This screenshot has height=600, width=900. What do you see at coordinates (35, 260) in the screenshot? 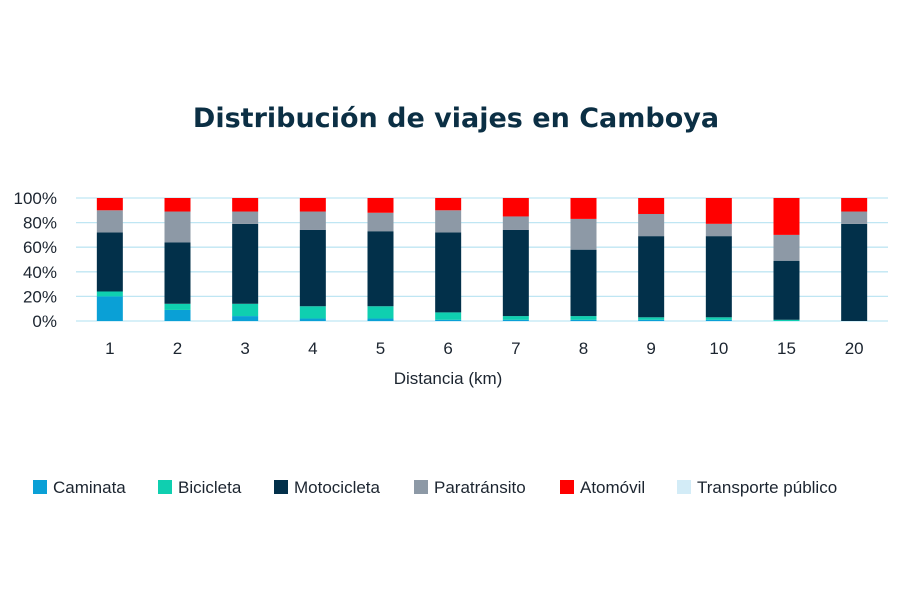
I see `y-axis-ticks: 0% 20% 40% 60% 80% 100%` at bounding box center [35, 260].